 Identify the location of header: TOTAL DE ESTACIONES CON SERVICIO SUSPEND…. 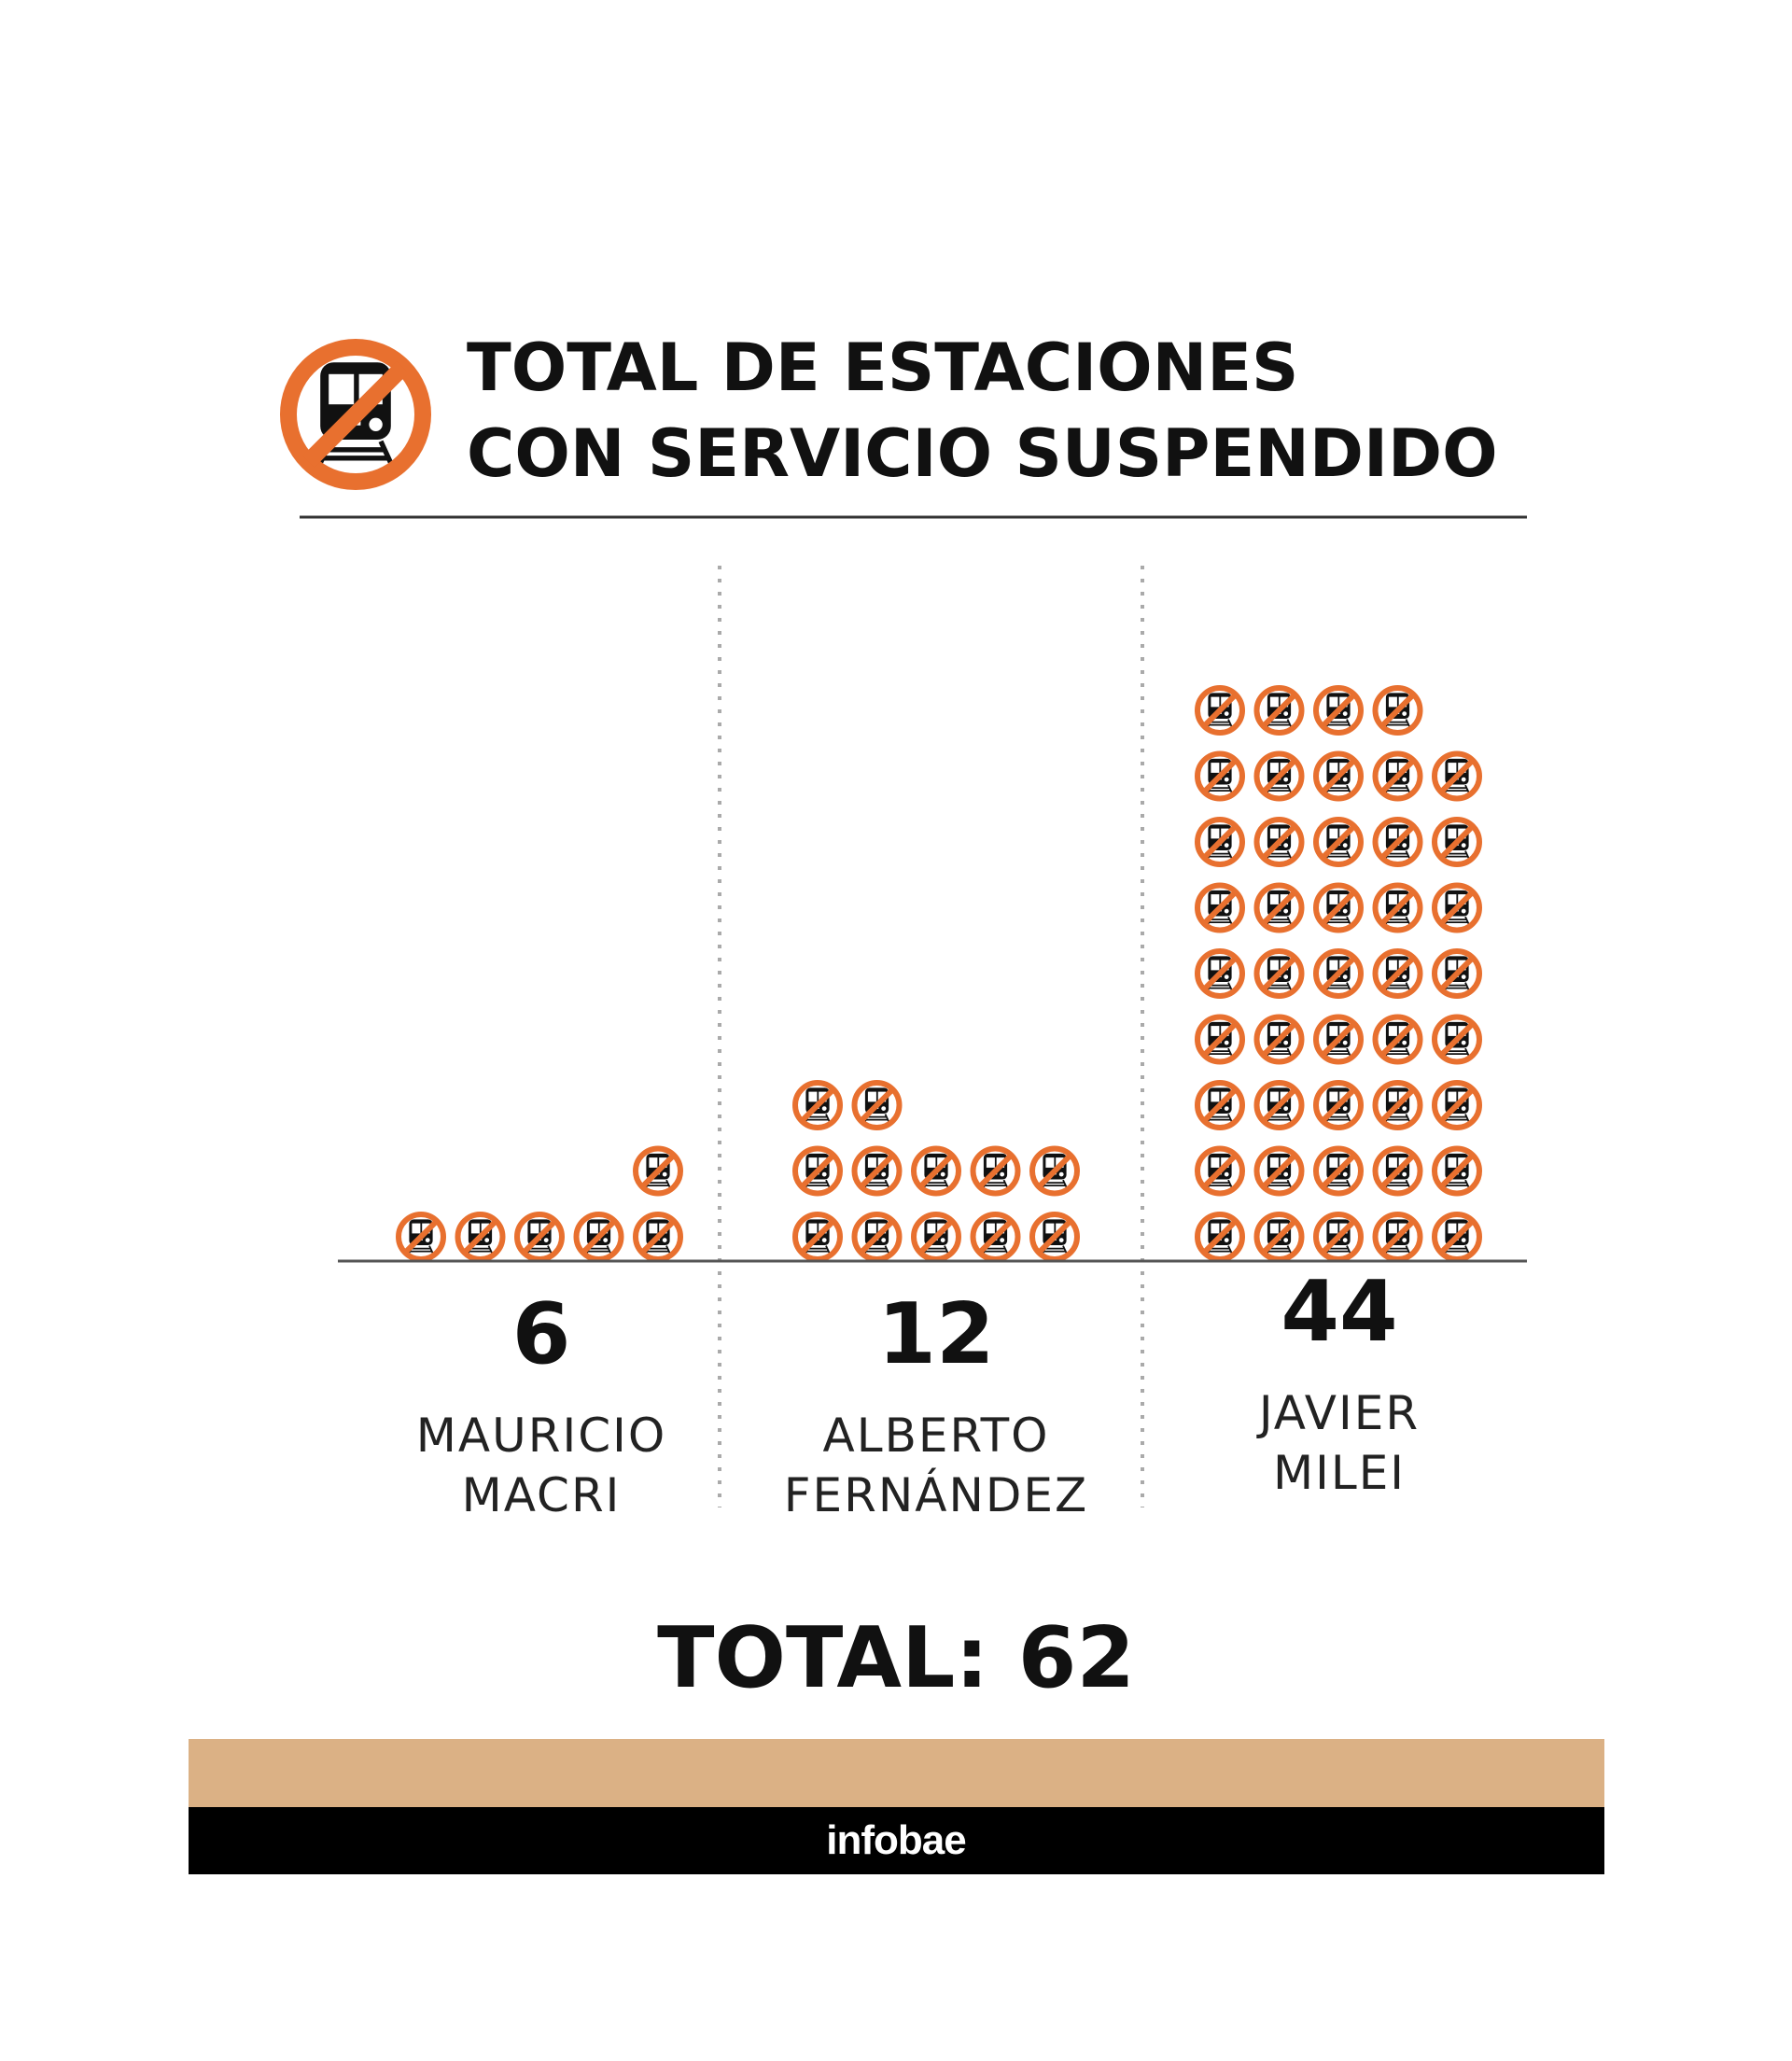
(907, 424).